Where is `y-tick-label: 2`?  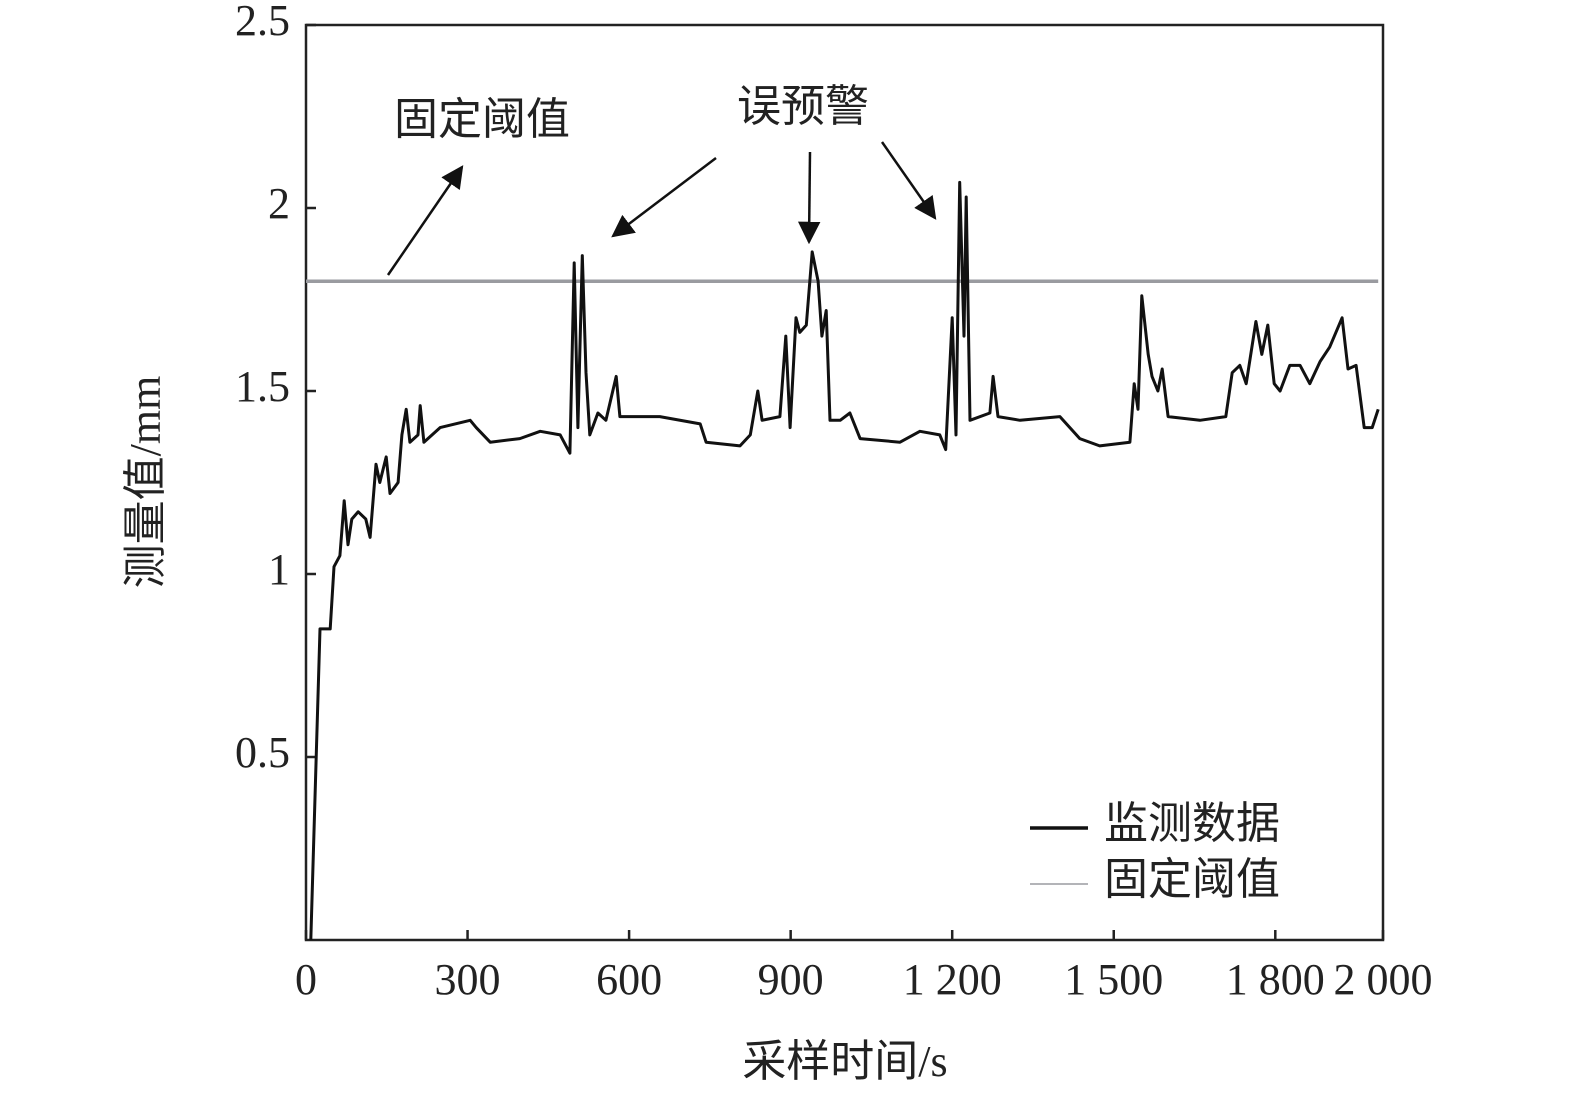
y-tick-label: 2 is located at coordinates (279, 203).